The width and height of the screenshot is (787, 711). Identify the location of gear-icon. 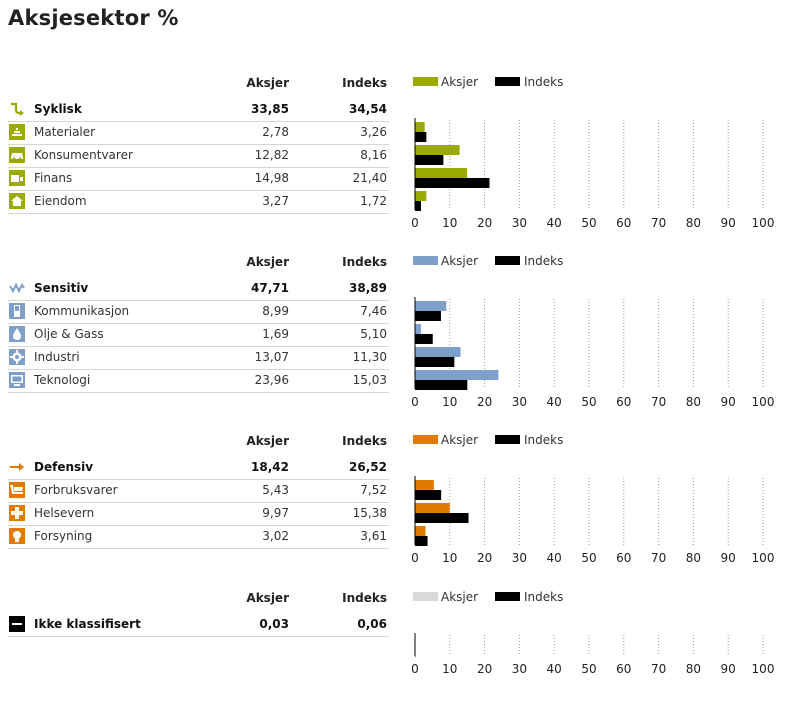
(17, 357).